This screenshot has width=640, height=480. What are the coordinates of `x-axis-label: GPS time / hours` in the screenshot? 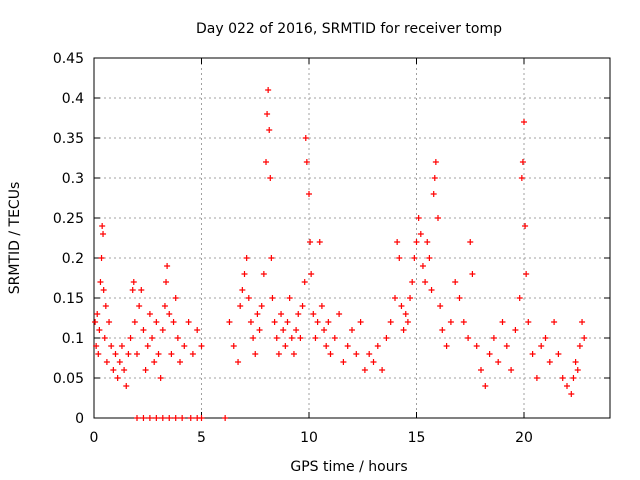 It's located at (348, 467).